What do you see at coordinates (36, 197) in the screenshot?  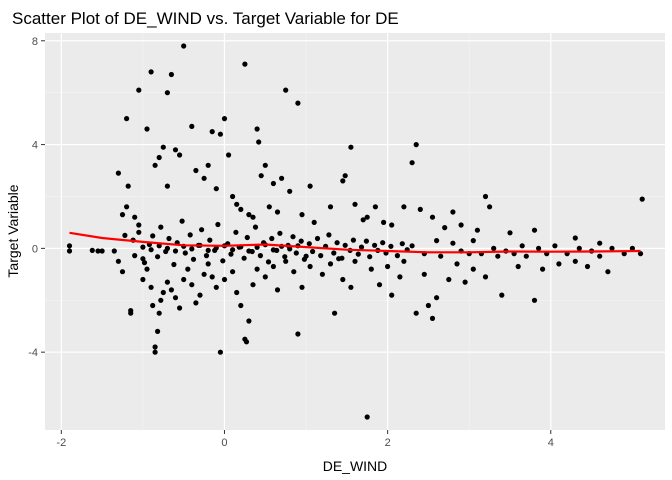 I see `y-axis-ticks: -4 0 4 8` at bounding box center [36, 197].